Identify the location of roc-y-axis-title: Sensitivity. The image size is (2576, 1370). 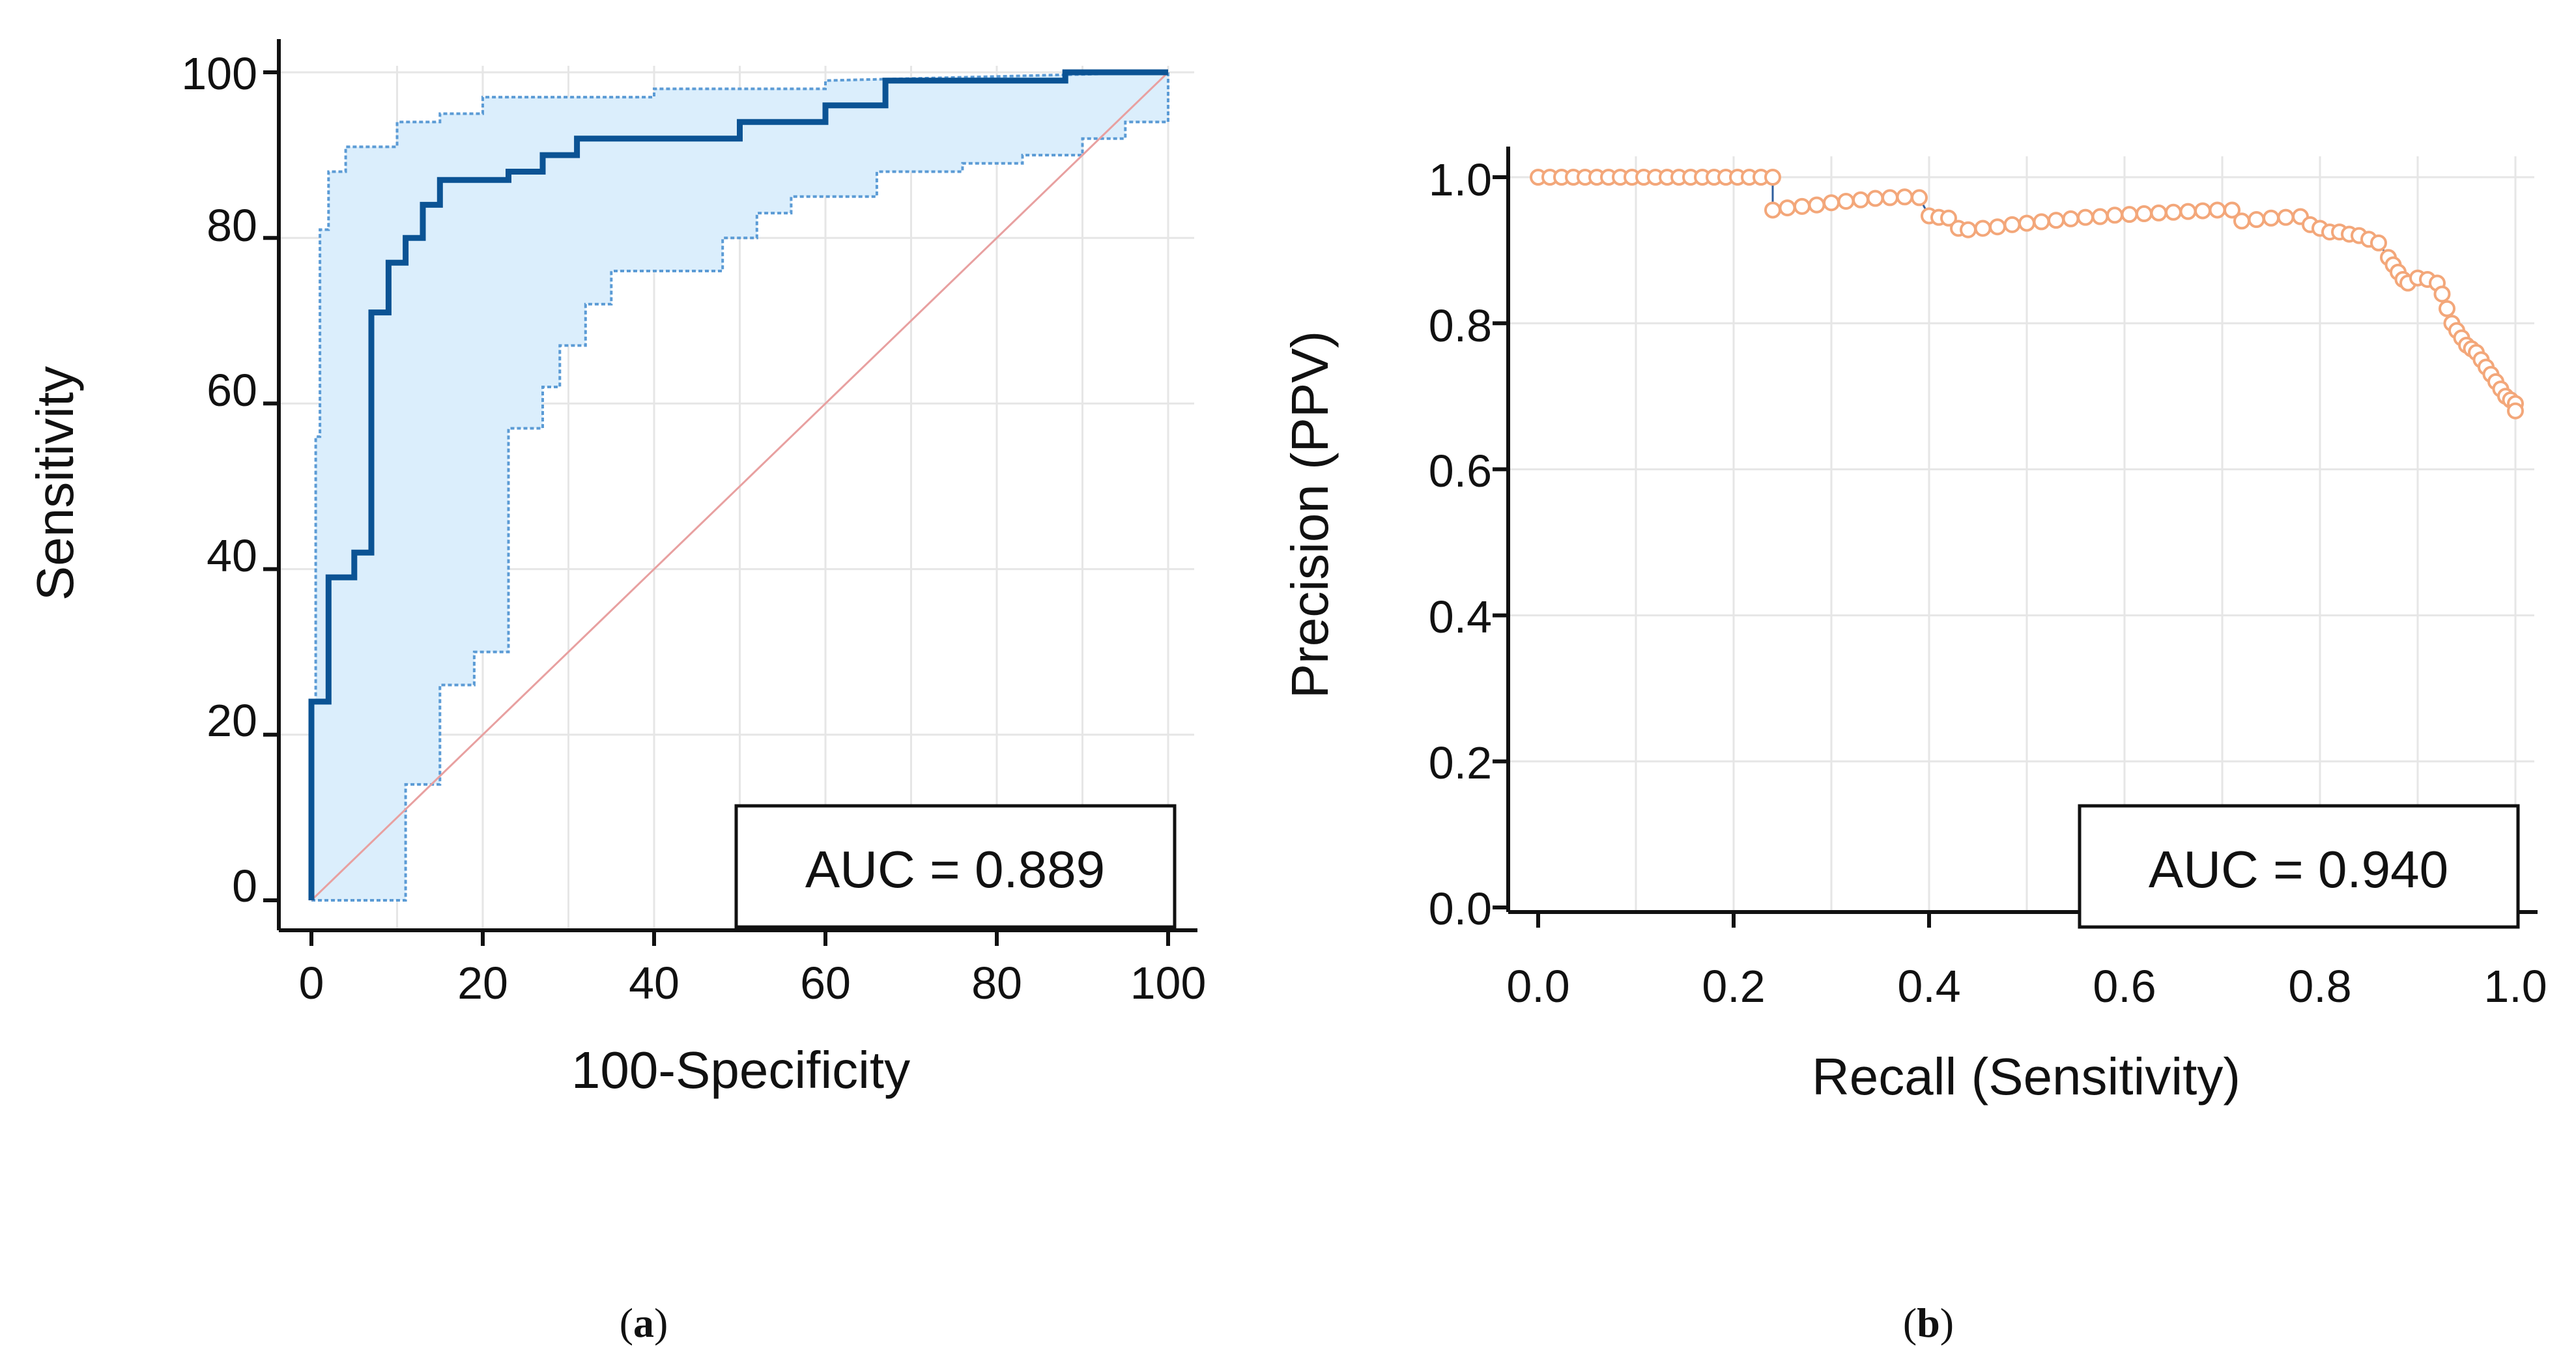
(55, 483).